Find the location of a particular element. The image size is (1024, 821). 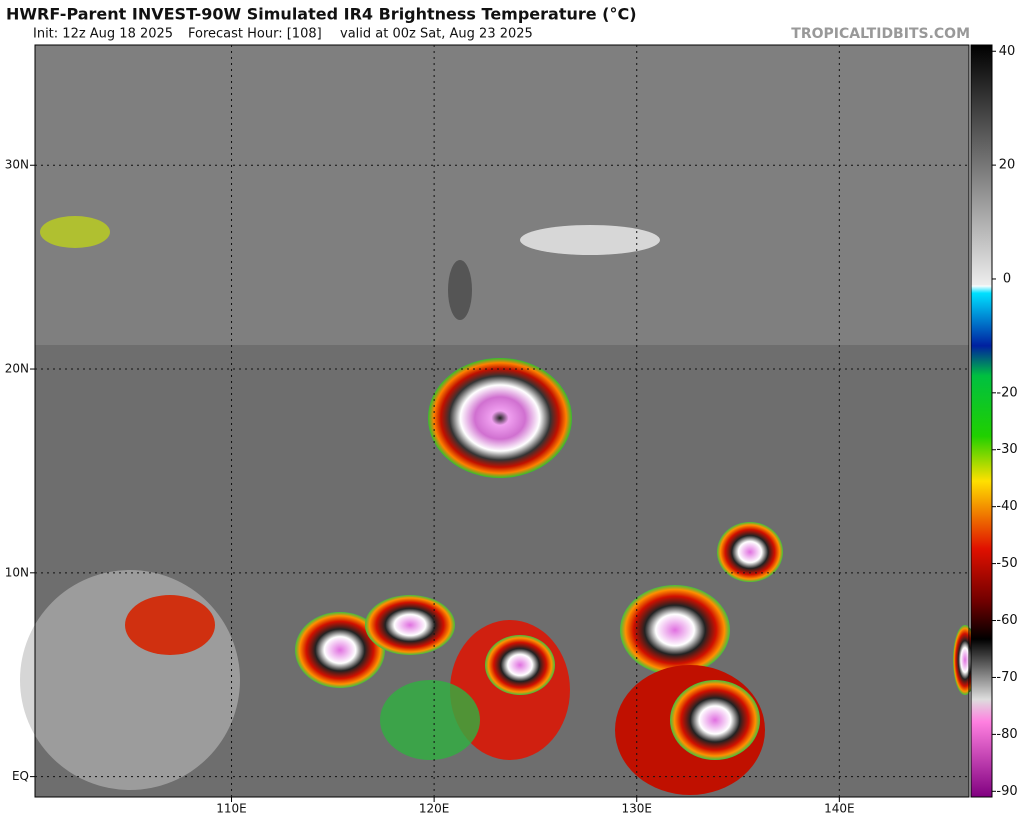

colorbar-label: 0 is located at coordinates (1007, 278).